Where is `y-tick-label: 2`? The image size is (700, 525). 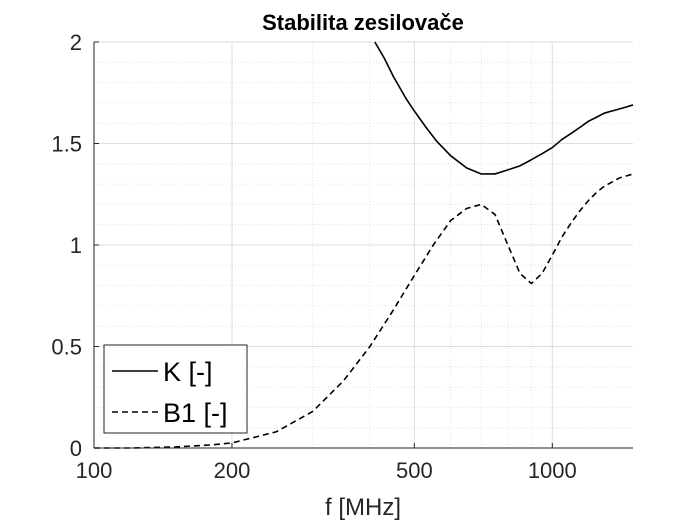
y-tick-label: 2 is located at coordinates (76, 42).